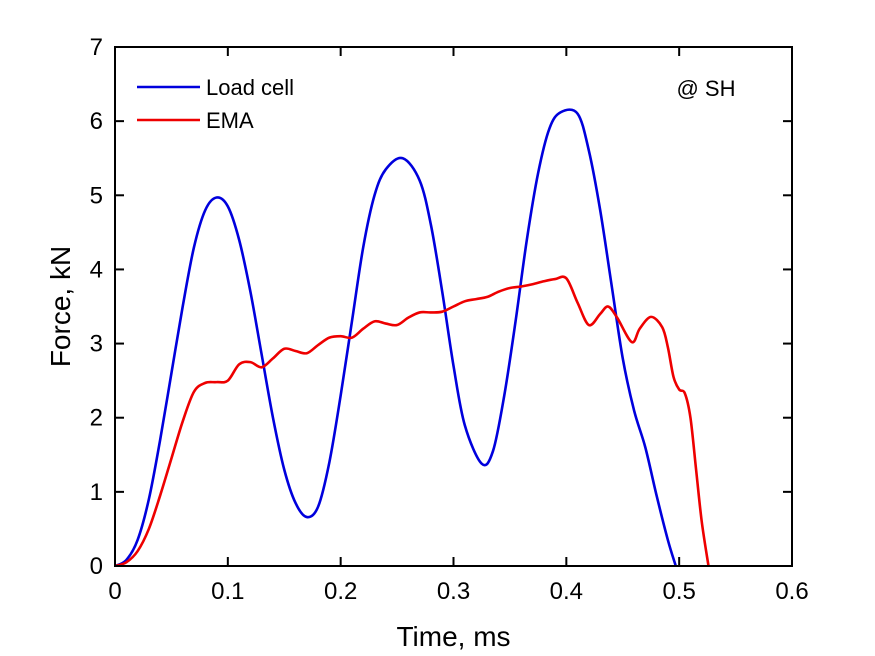  I want to click on legend-label: EMA, so click(230, 120).